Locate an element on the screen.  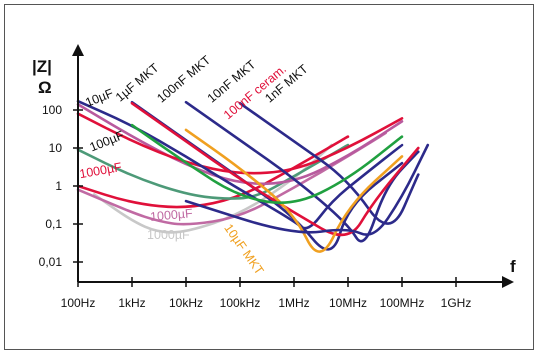
curve-label-3: 100nF MKT is located at coordinates (183, 79).